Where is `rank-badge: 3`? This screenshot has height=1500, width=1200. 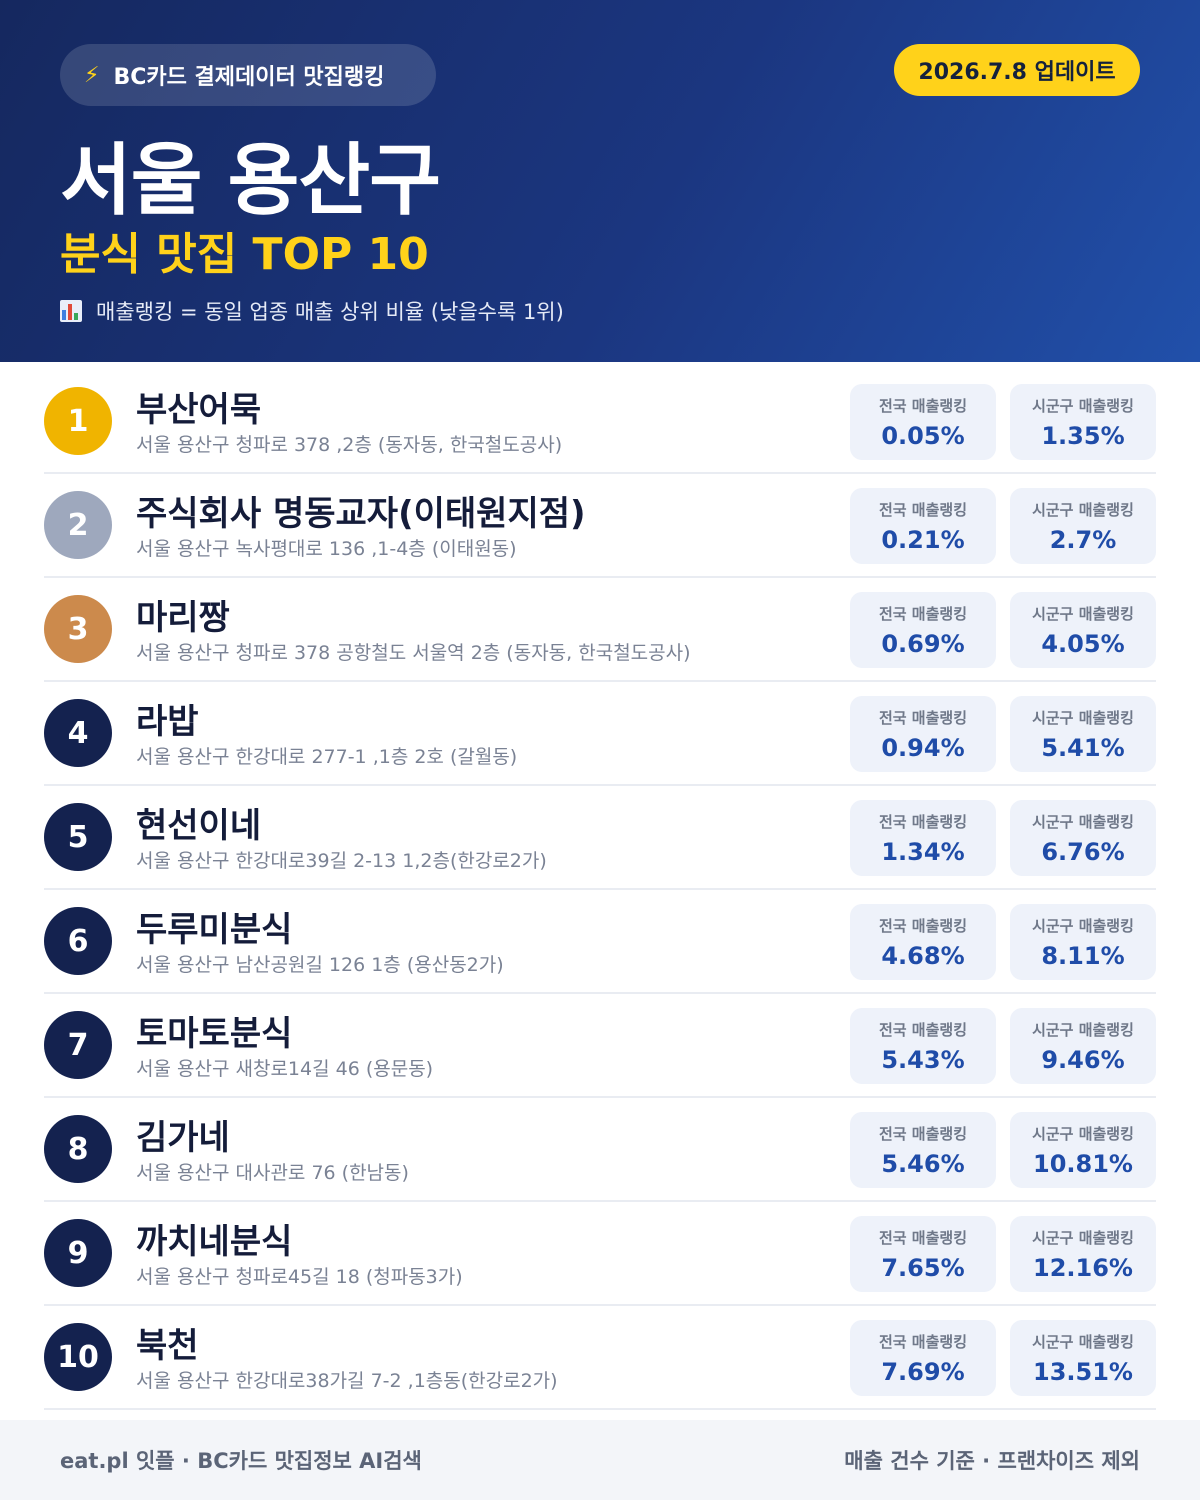
rank-badge: 3 is located at coordinates (78, 629).